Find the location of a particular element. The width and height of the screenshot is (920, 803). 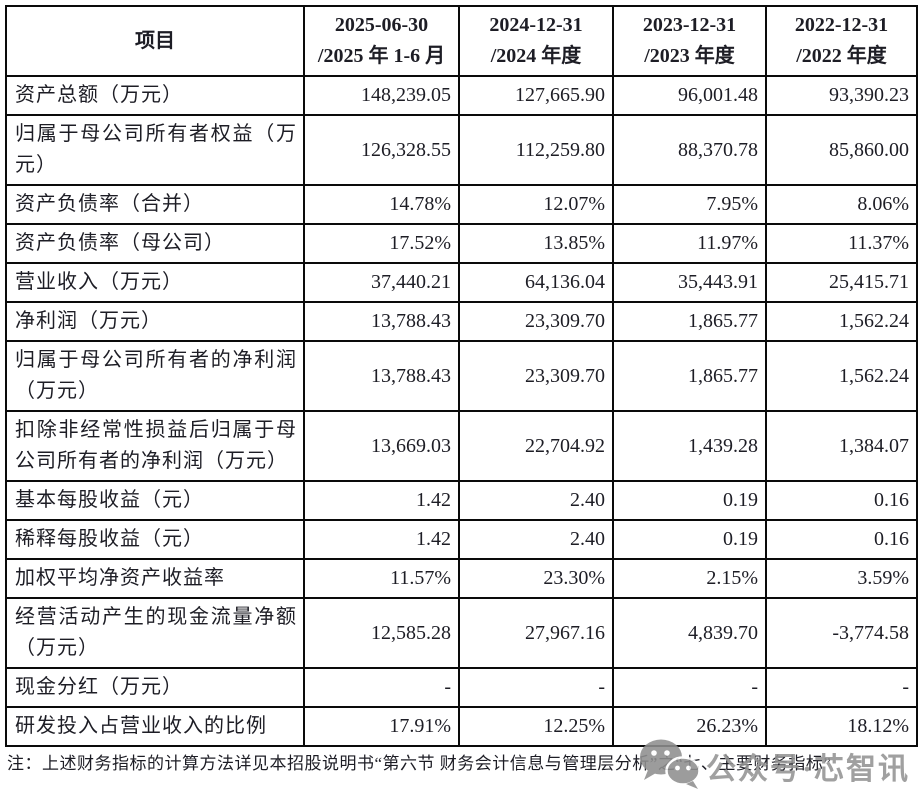

table-row: 稀释每股收益（元） 1.42 2.40 0.19 0.16 is located at coordinates (461, 539).